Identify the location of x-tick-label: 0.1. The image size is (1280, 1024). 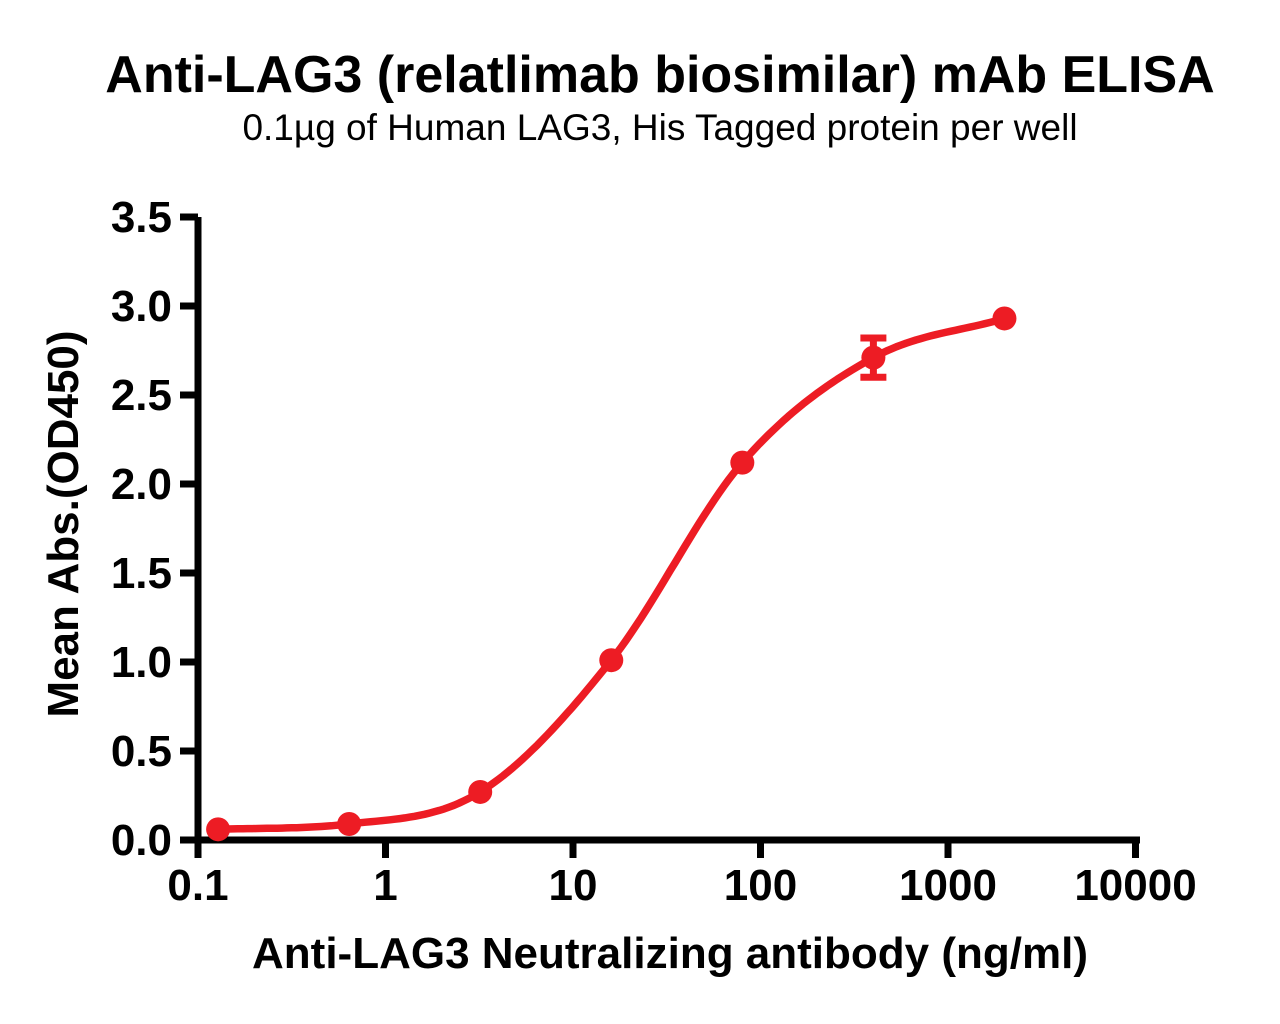
(197, 885).